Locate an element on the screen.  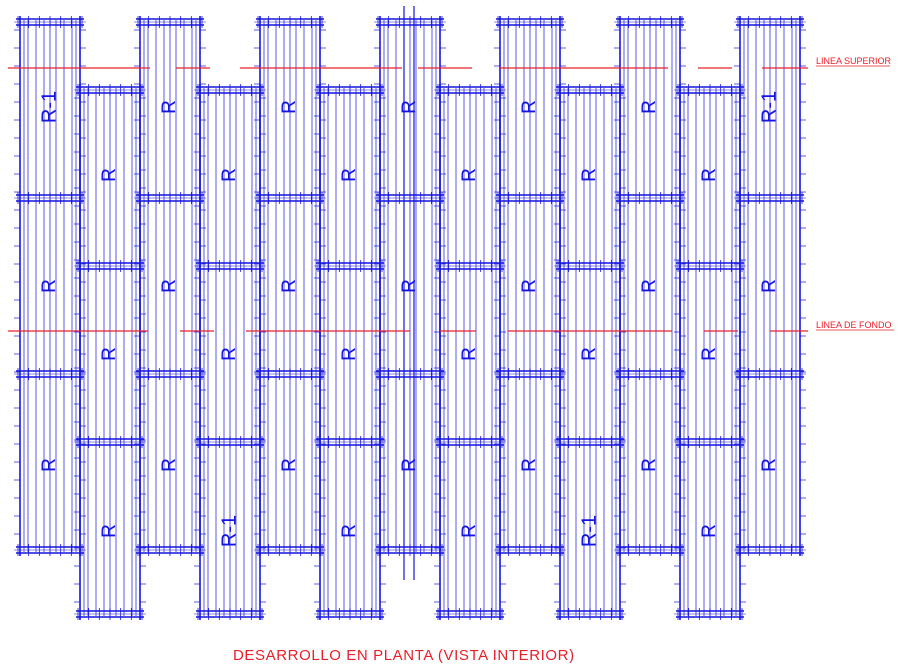
linea-de-fondo-label: LINEA DE FONDO is located at coordinates (854, 325).